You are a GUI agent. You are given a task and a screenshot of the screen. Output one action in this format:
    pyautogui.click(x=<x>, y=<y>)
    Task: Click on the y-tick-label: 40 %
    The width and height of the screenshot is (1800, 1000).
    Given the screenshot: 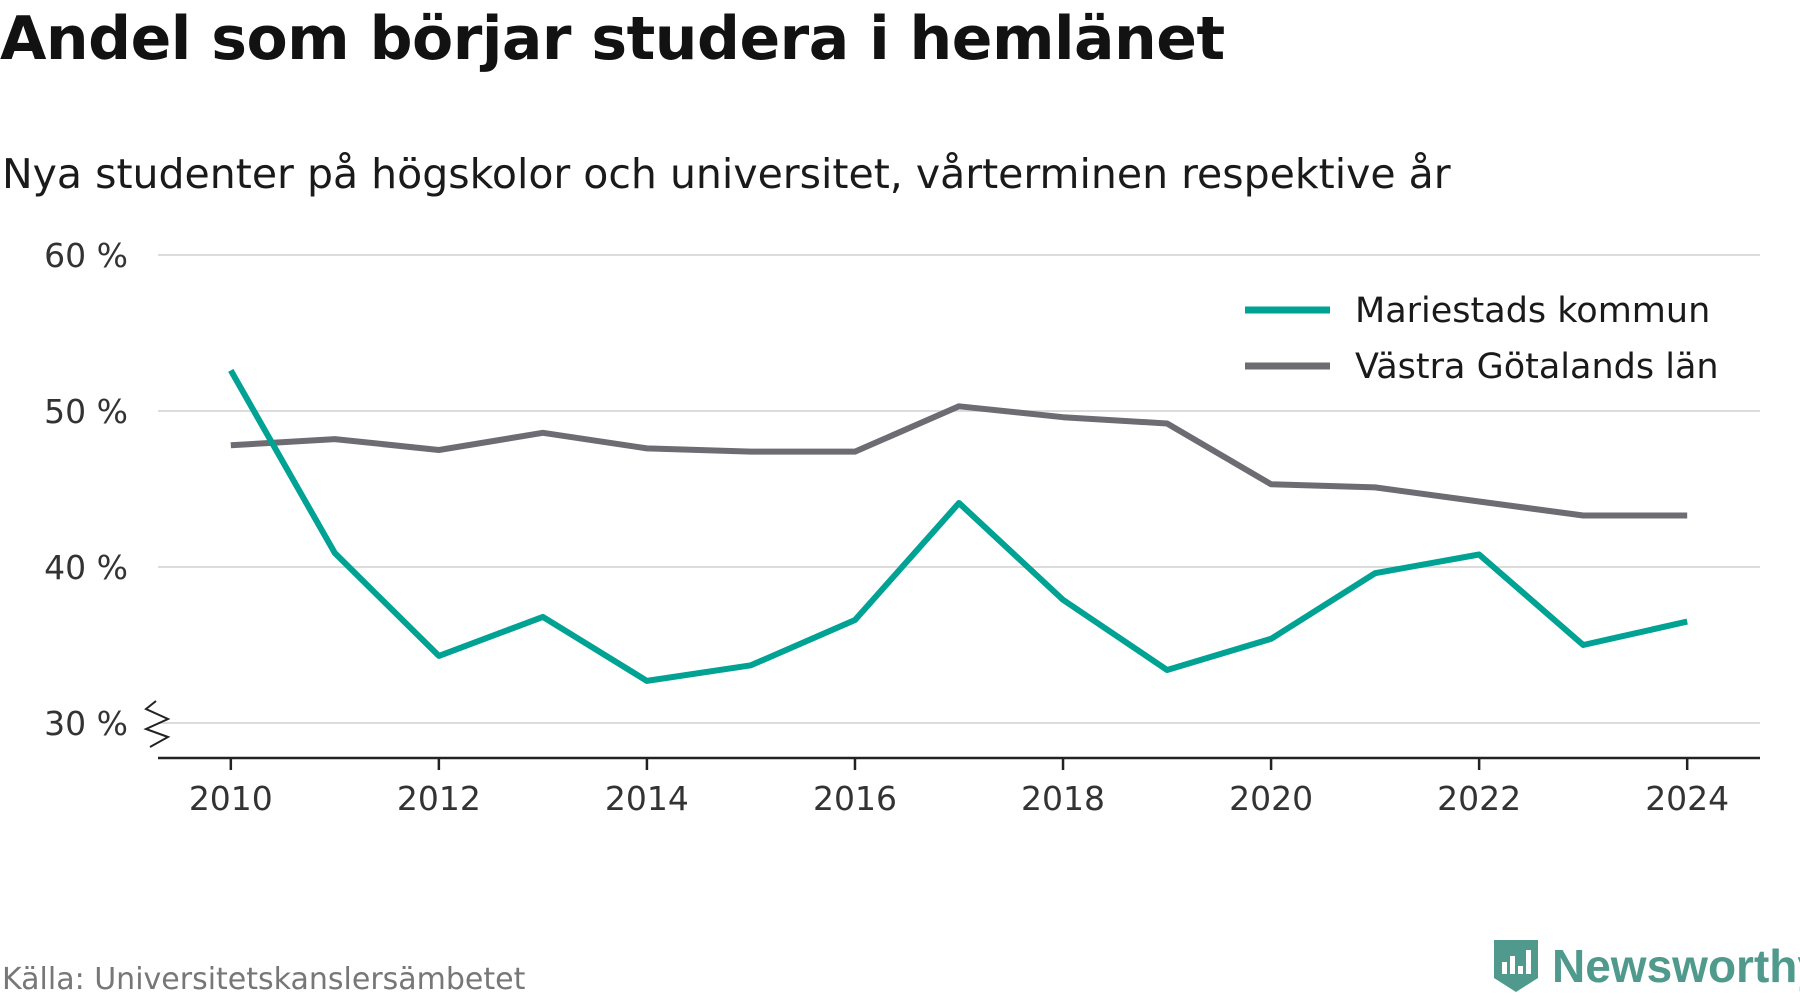 What is the action you would take?
    pyautogui.click(x=86, y=567)
    